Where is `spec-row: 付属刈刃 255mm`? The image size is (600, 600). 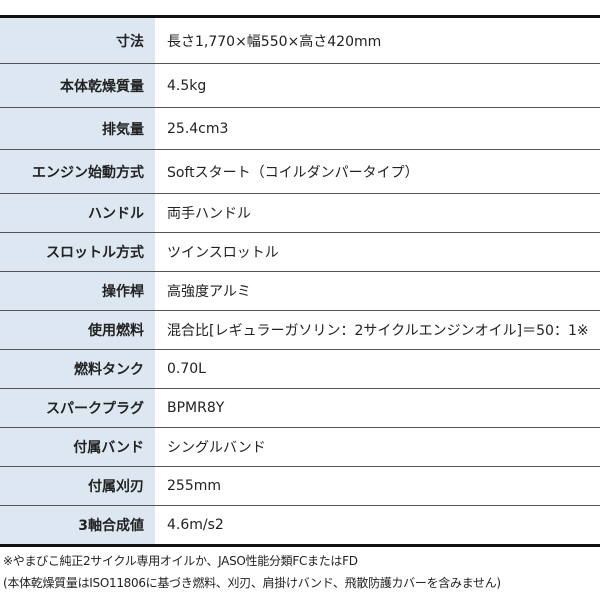 spec-row: 付属刈刃 255mm is located at coordinates (300, 486).